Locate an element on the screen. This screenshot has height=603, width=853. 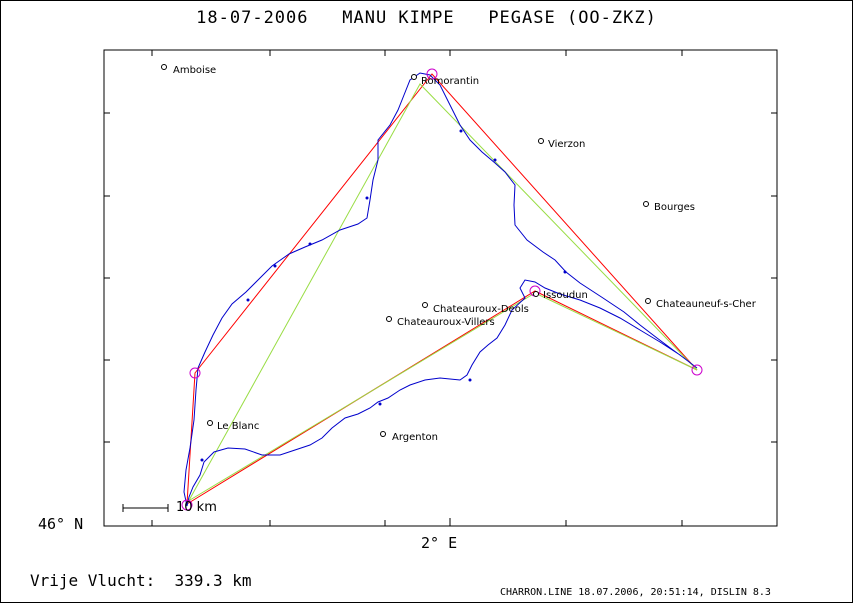
turnpoint-start is located at coordinates (187, 505).